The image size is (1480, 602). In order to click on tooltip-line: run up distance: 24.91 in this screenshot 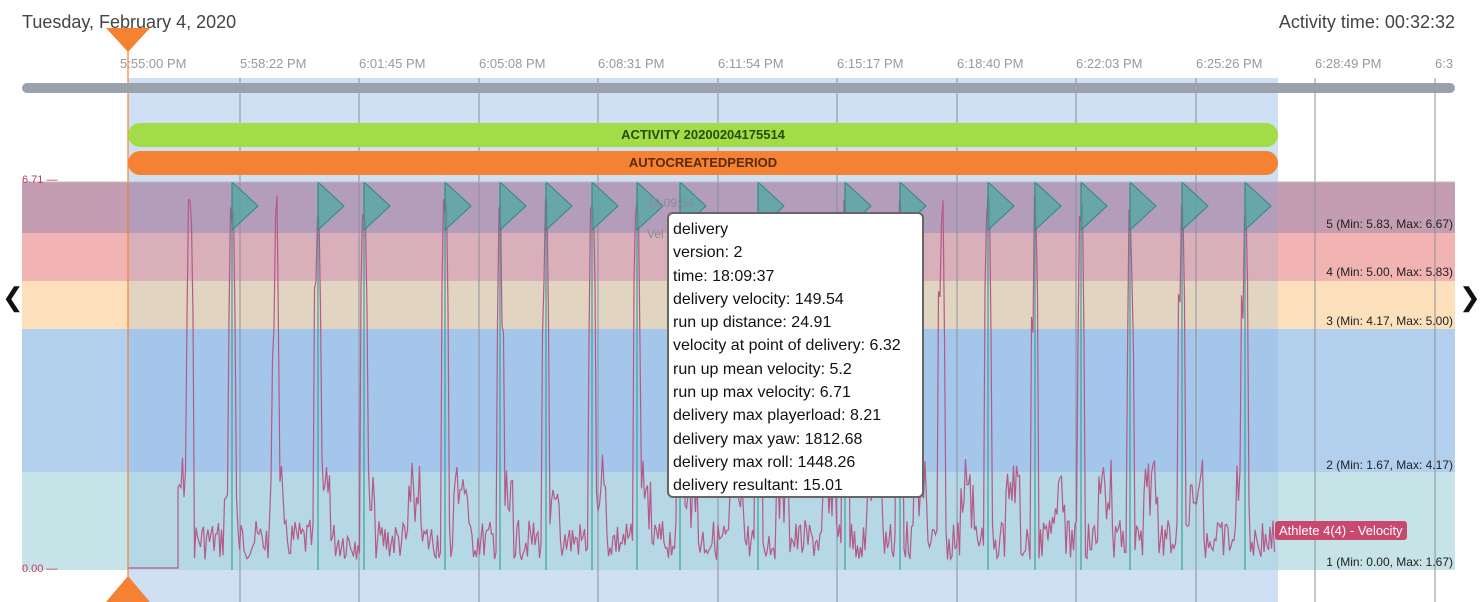, I will do `click(752, 323)`.